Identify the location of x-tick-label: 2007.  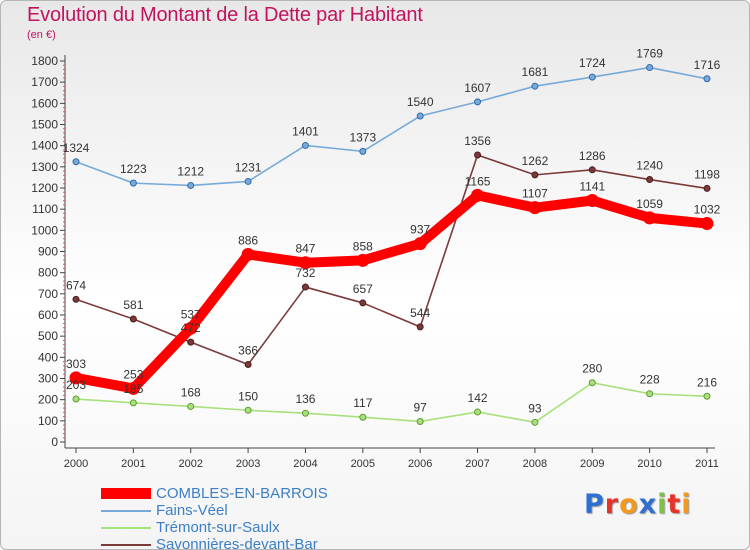
(477, 464).